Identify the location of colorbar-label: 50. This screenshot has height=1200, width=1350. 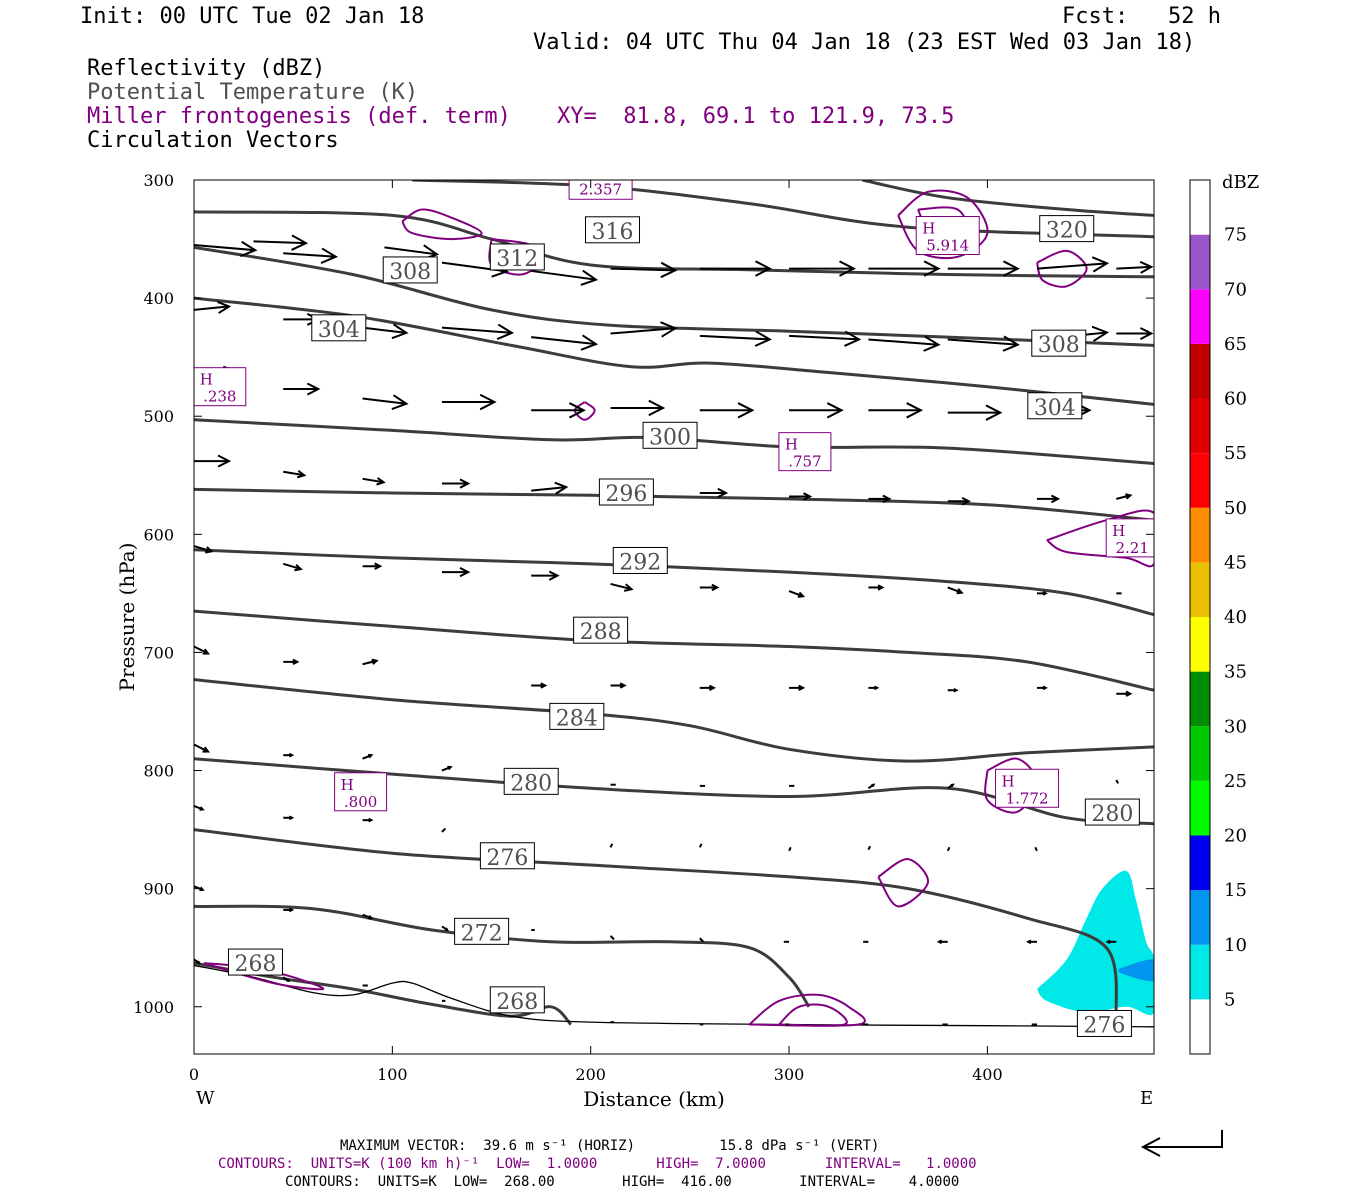
(1235, 508).